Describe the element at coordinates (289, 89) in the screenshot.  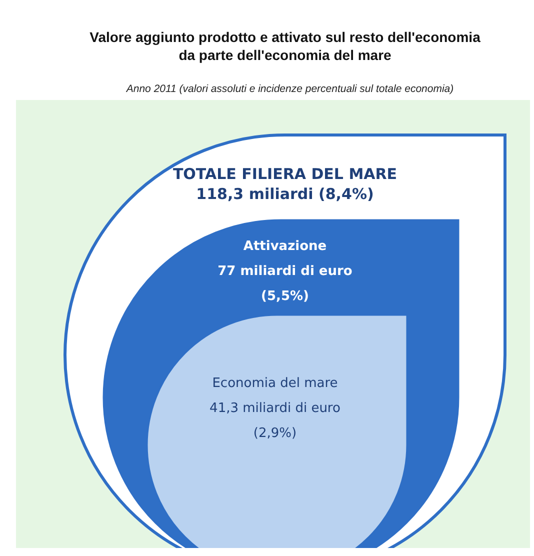
I see `text: Anno 2011 (valori assoluti e incidenze percentuali sul totale economia)` at that location.